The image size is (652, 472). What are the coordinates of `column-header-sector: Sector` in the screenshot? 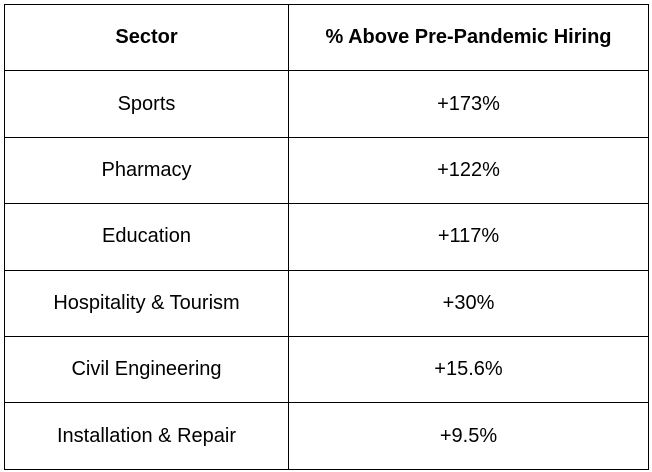 It's located at (146, 37).